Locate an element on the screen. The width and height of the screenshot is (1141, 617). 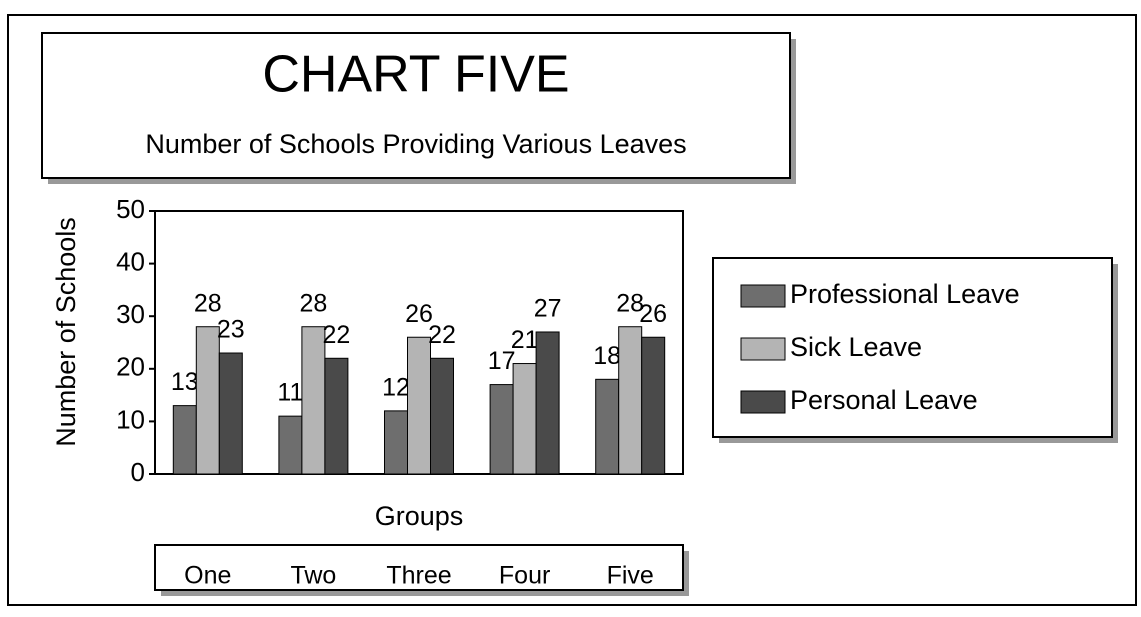
data-label: 11 is located at coordinates (290, 393).